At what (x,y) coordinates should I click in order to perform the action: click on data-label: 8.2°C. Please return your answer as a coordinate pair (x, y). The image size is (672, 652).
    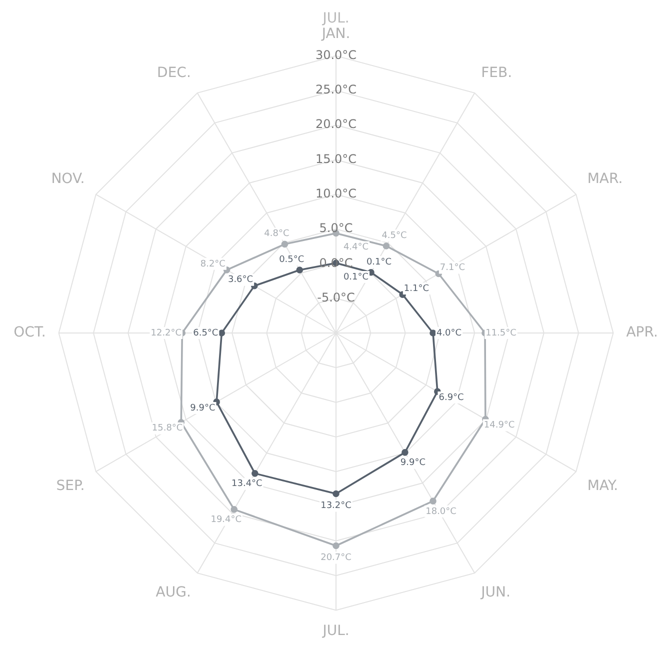
    Looking at the image, I should click on (213, 264).